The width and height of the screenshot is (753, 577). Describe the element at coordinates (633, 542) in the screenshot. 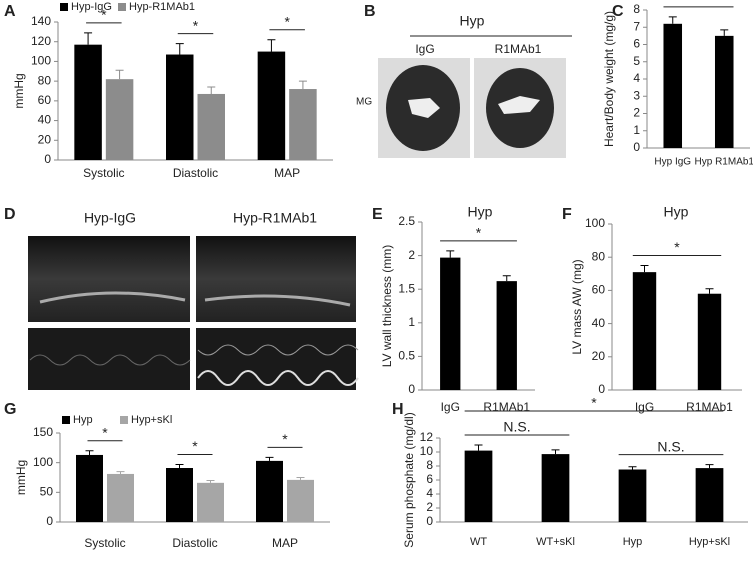

I see `x-tick-label: Hyp` at that location.